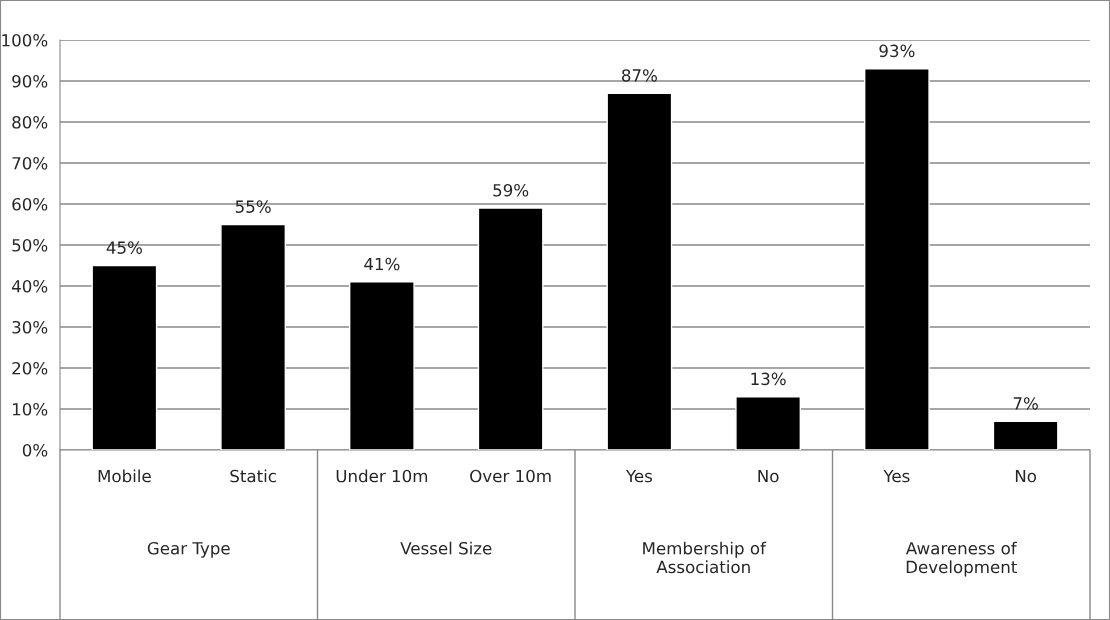 This screenshot has height=620, width=1110. I want to click on data-label: 55%, so click(253, 206).